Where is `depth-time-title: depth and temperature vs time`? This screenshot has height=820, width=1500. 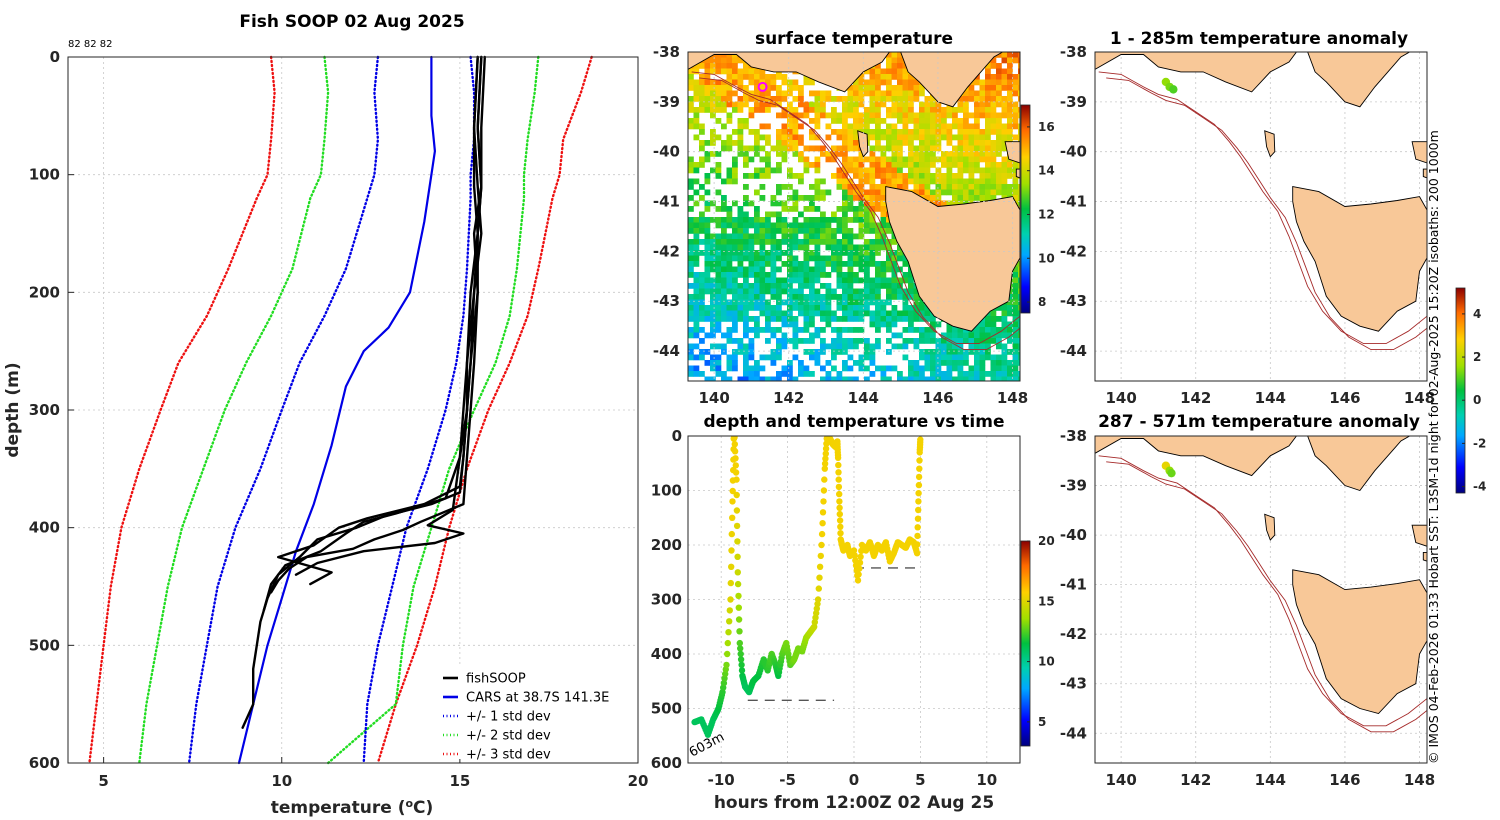 depth-time-title: depth and temperature vs time is located at coordinates (854, 422).